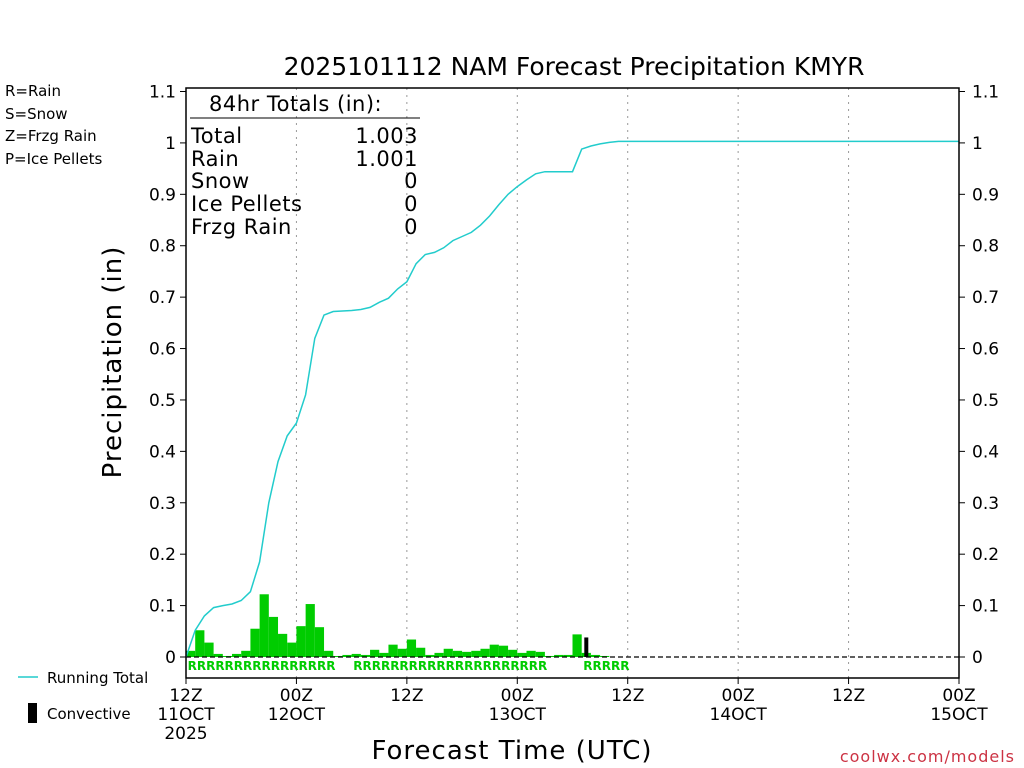 This screenshot has height=768, width=1024. Describe the element at coordinates (53, 125) in the screenshot. I see `precip-type-legend: R=Rain S=Snow Z=Frzg Rain P=Ice Pellets` at that location.